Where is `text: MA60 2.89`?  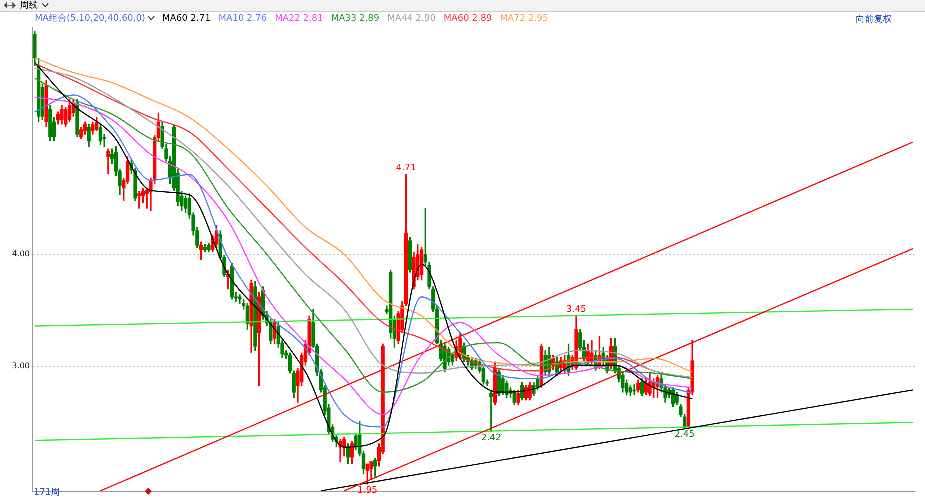 text: MA60 2.89 is located at coordinates (468, 19).